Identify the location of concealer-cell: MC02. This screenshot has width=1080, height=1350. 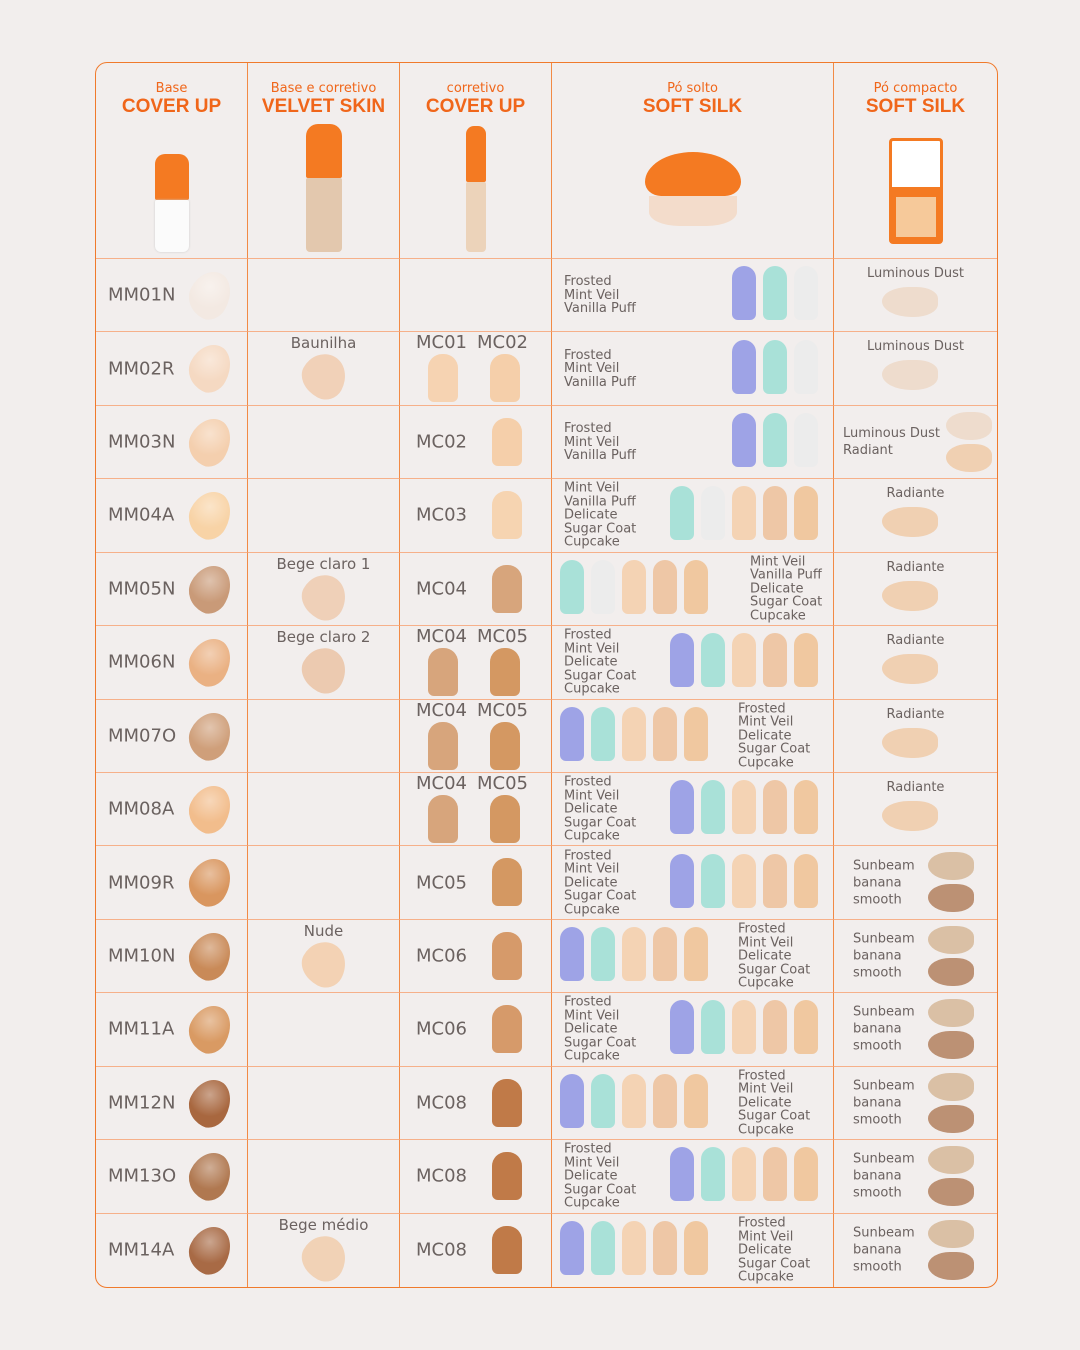
(476, 442).